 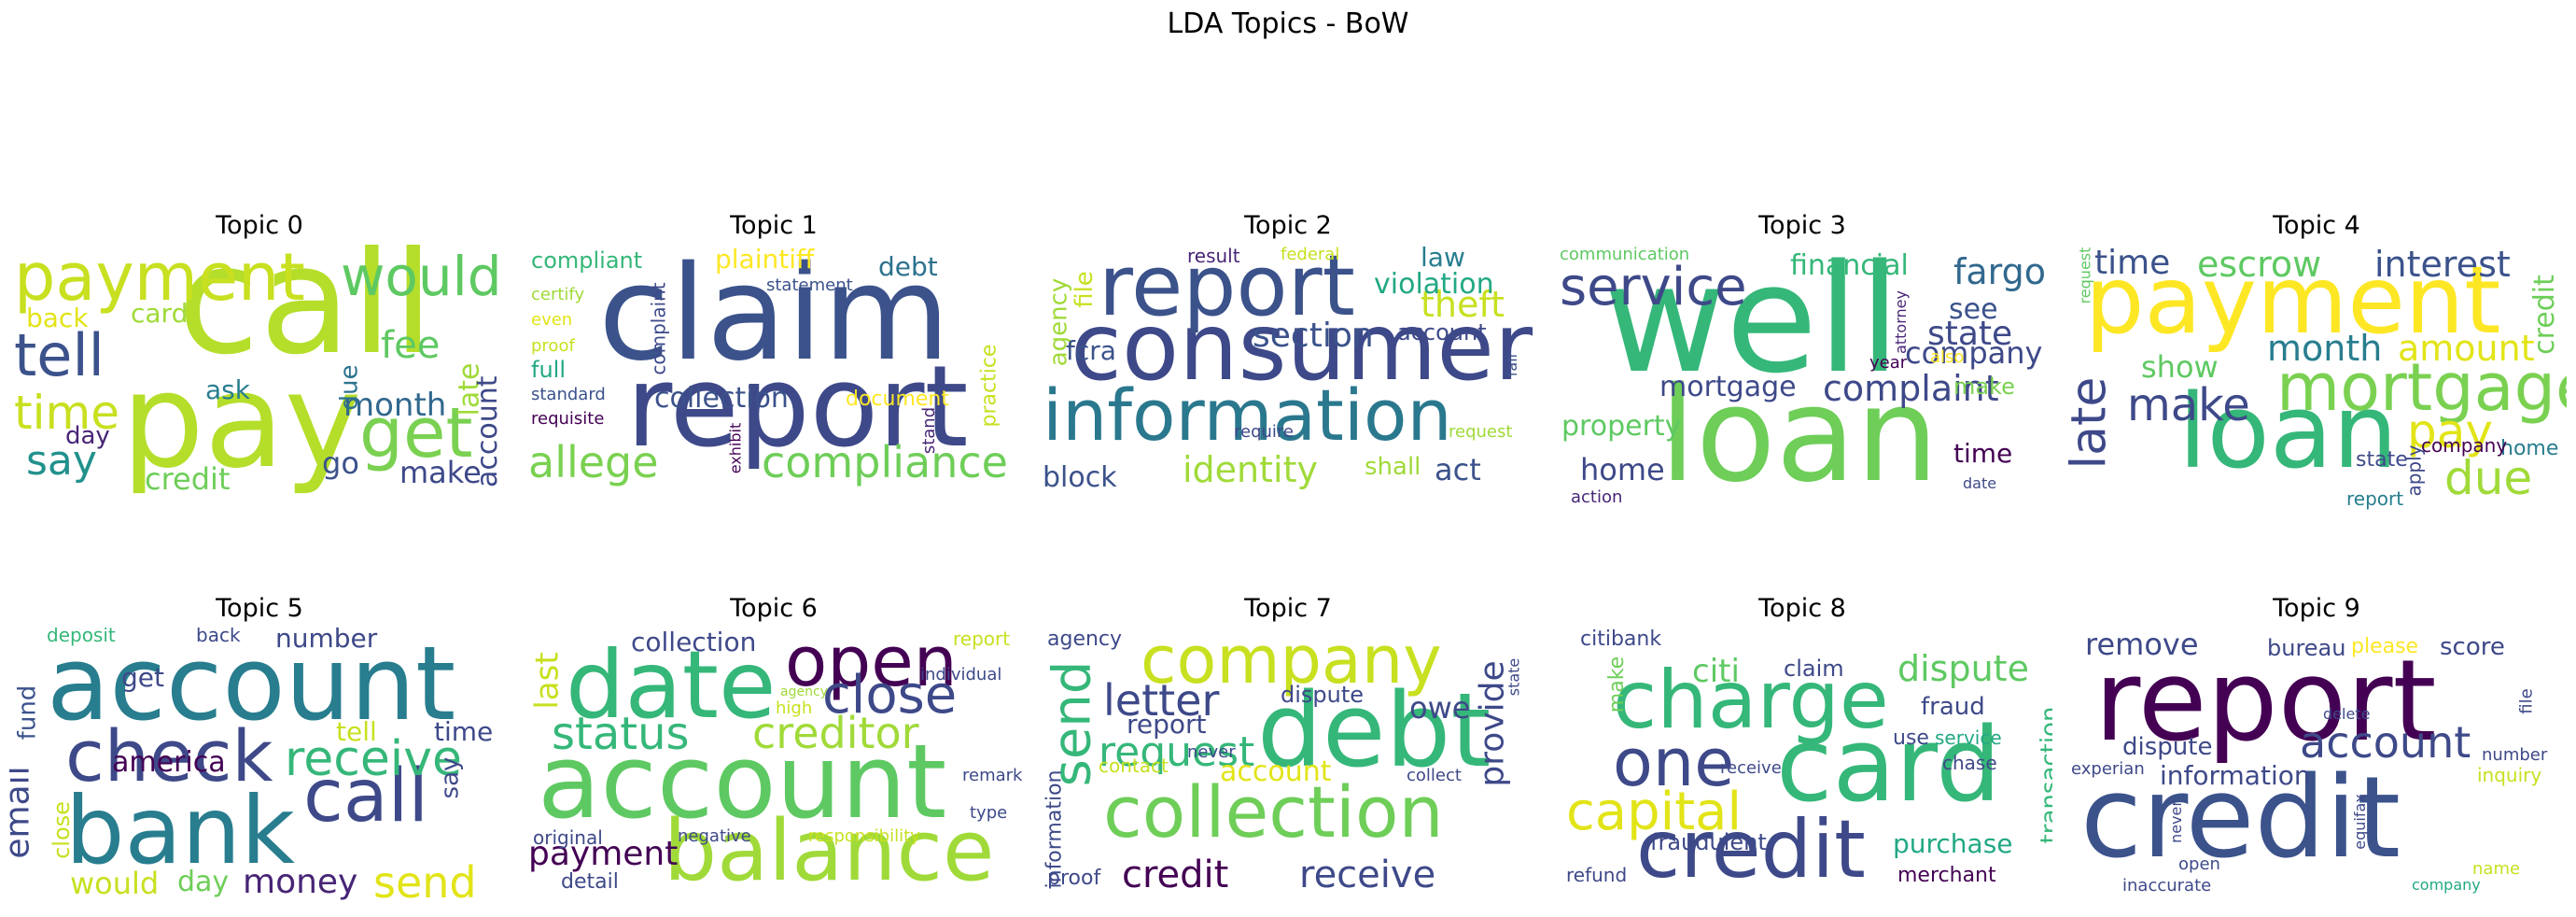 I want to click on cloud-word: collection, so click(x=721, y=398).